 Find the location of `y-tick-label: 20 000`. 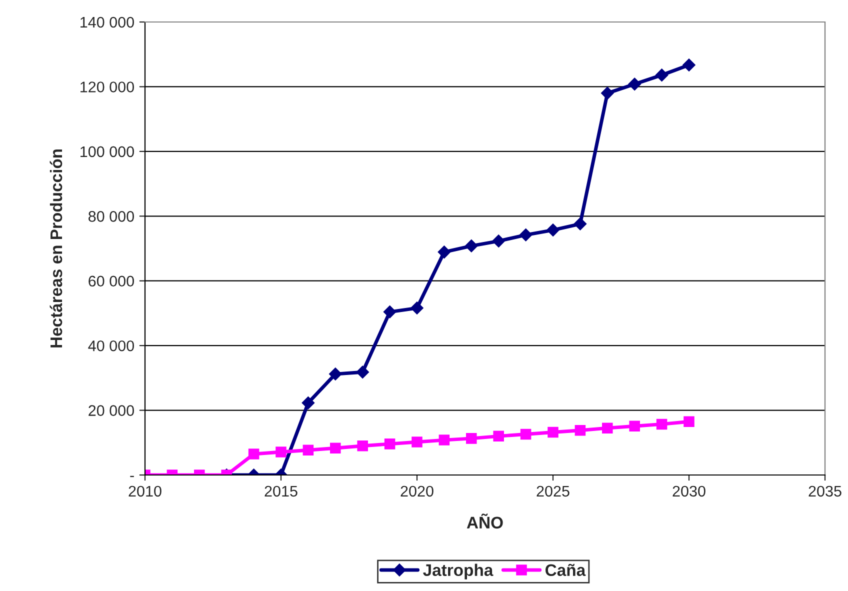

y-tick-label: 20 000 is located at coordinates (111, 410).